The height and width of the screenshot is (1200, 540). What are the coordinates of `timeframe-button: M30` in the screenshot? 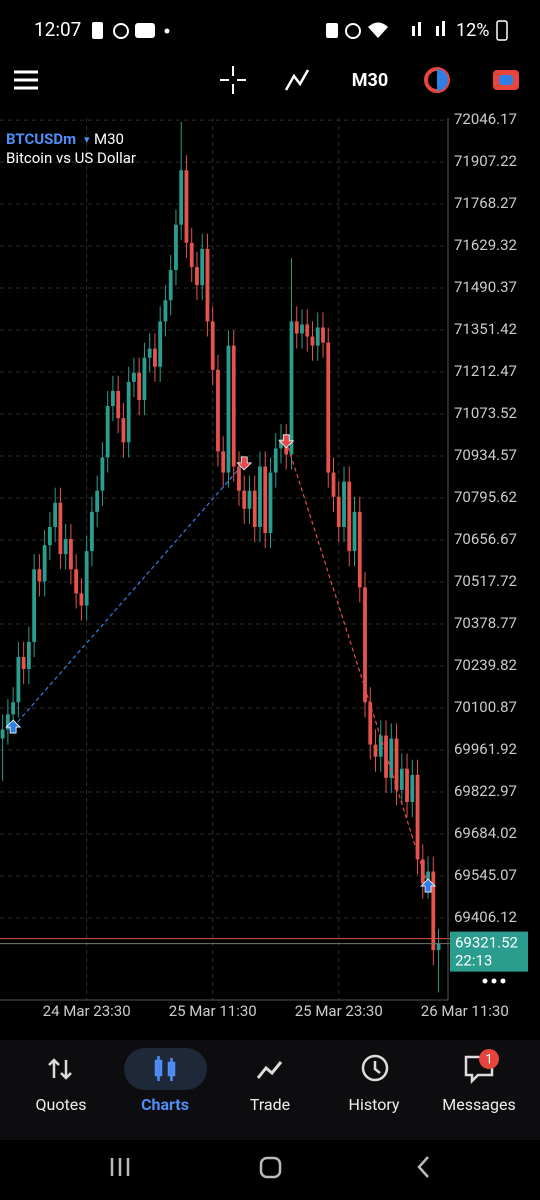 It's located at (370, 80).